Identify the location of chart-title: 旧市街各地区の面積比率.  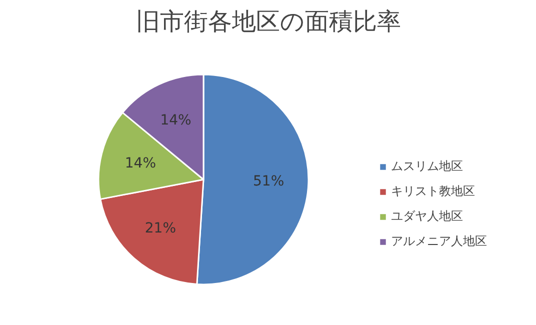
(268, 22).